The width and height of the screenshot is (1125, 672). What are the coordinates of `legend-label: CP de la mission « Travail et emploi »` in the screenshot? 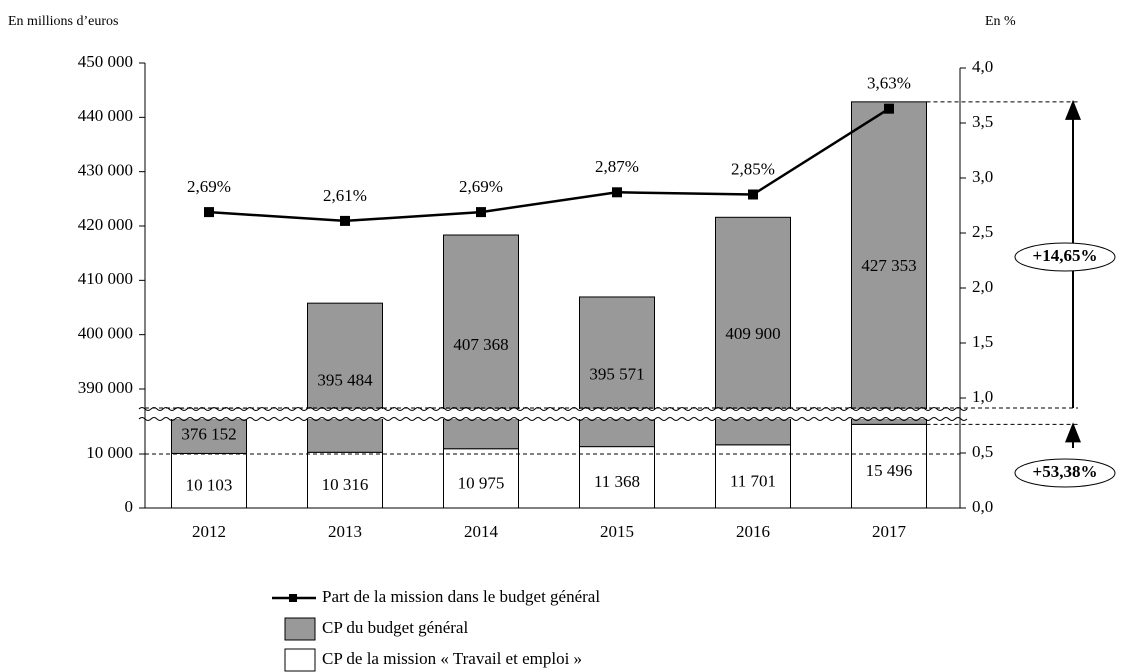 It's located at (452, 658).